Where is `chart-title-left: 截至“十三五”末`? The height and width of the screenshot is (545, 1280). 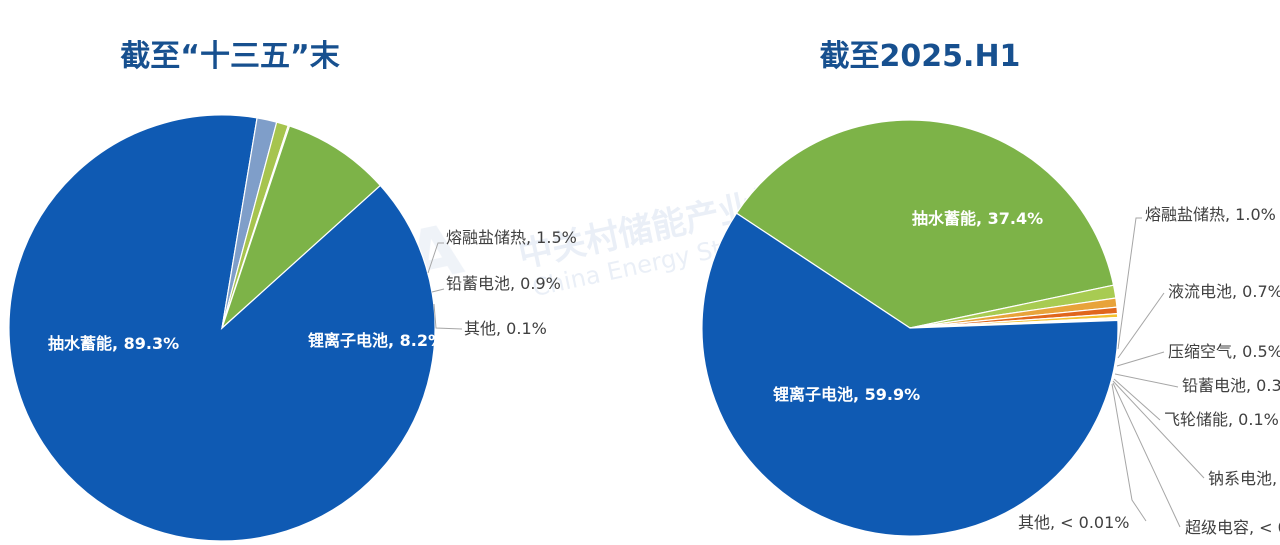
chart-title-left: 截至“十三五”末 is located at coordinates (229, 56).